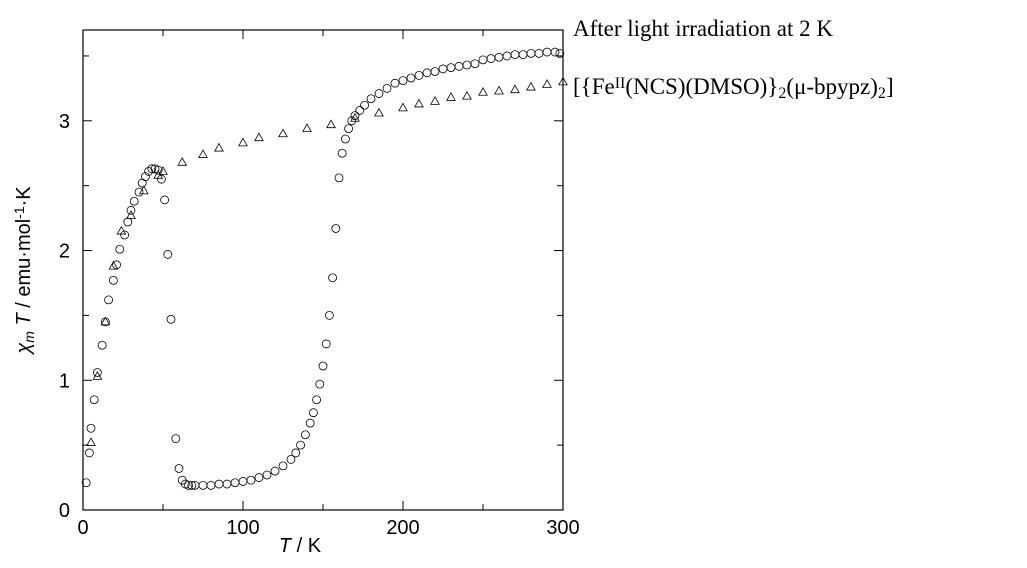 The height and width of the screenshot is (568, 1027). What do you see at coordinates (832, 86) in the screenshot?
I see `text-part: (μ-bpypz)` at bounding box center [832, 86].